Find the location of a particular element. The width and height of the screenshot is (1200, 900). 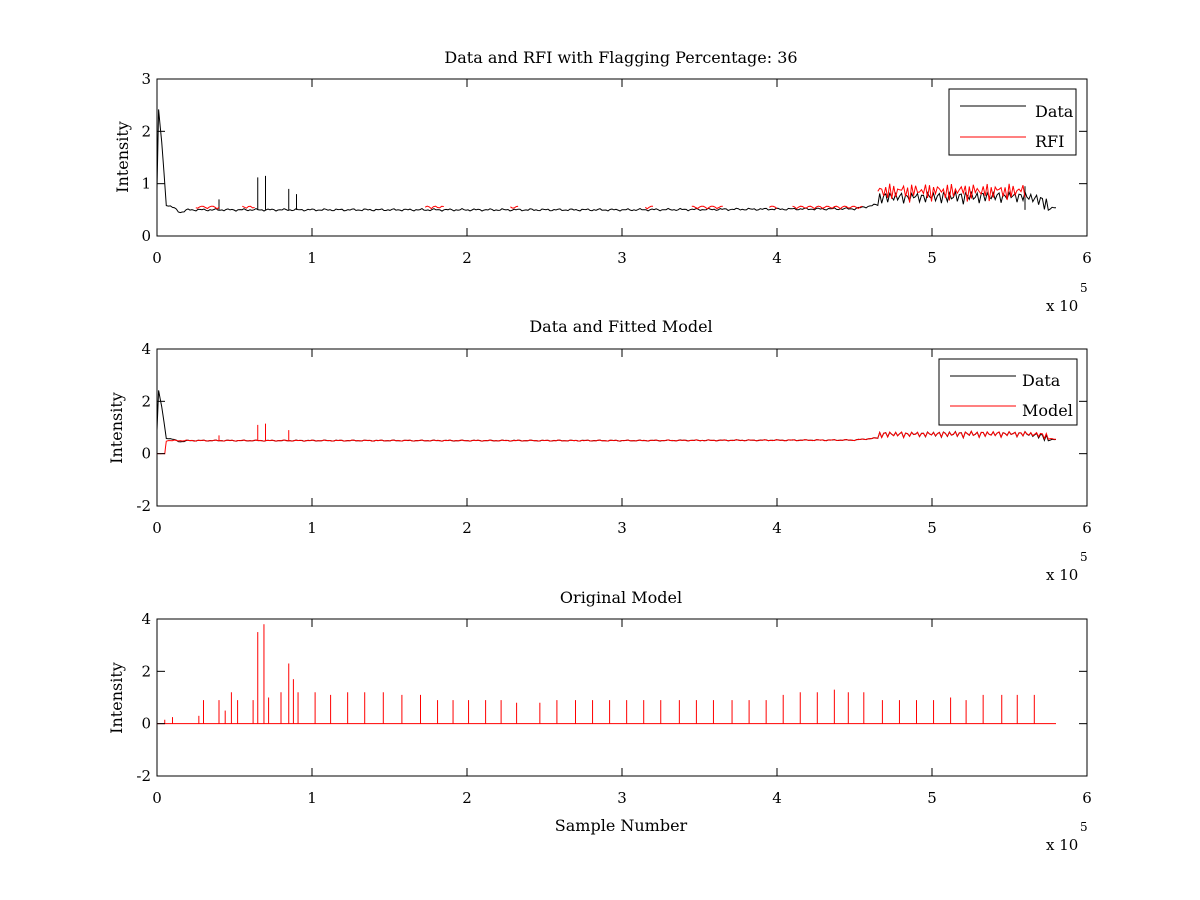

legend-label-rfi: RFI is located at coordinates (1049, 141).